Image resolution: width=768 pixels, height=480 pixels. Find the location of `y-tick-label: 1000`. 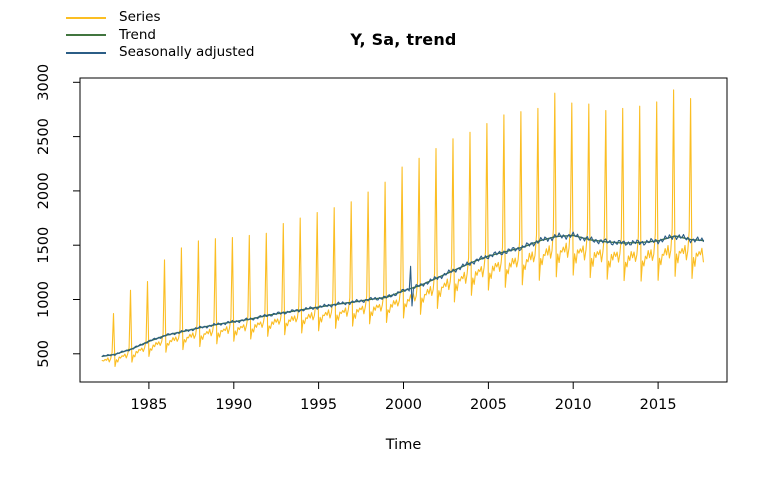

y-tick-label: 1000 is located at coordinates (44, 299).